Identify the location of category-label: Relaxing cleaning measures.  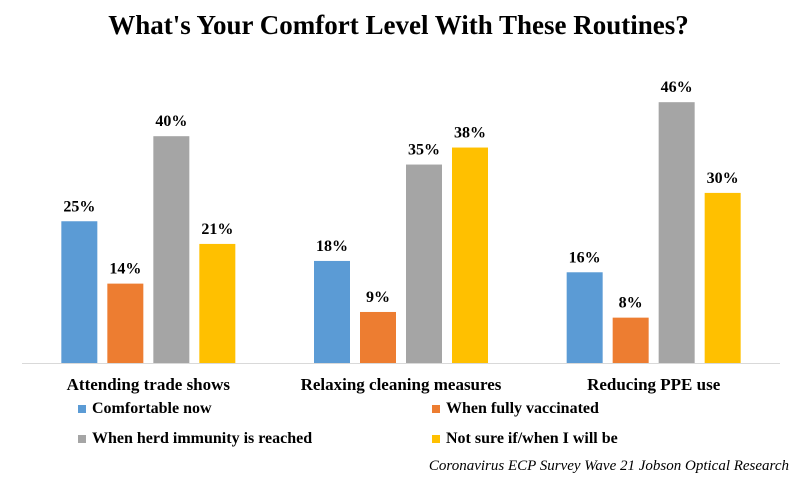
(401, 384).